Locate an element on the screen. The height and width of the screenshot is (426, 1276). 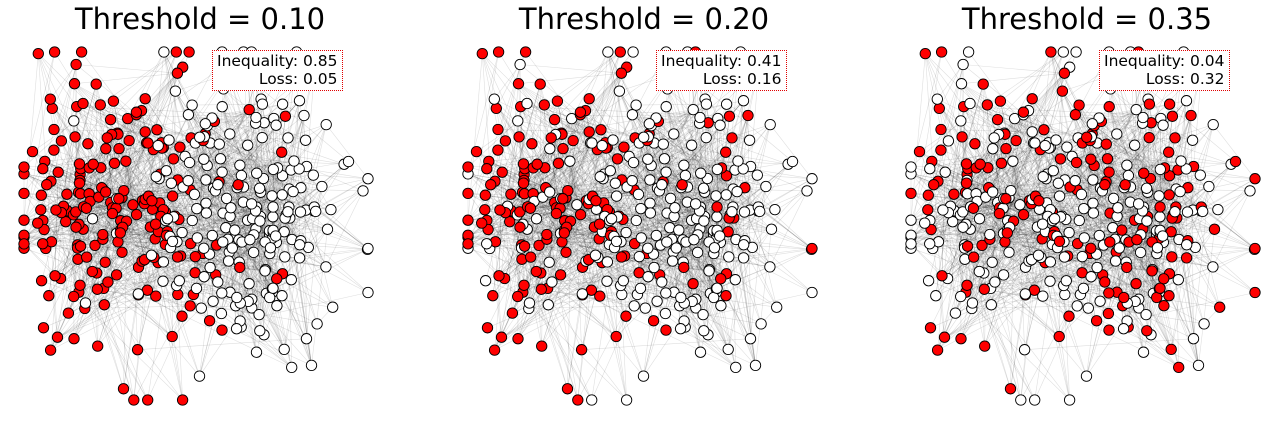
panel-title: Threshold = 0.20 is located at coordinates (644, 19).